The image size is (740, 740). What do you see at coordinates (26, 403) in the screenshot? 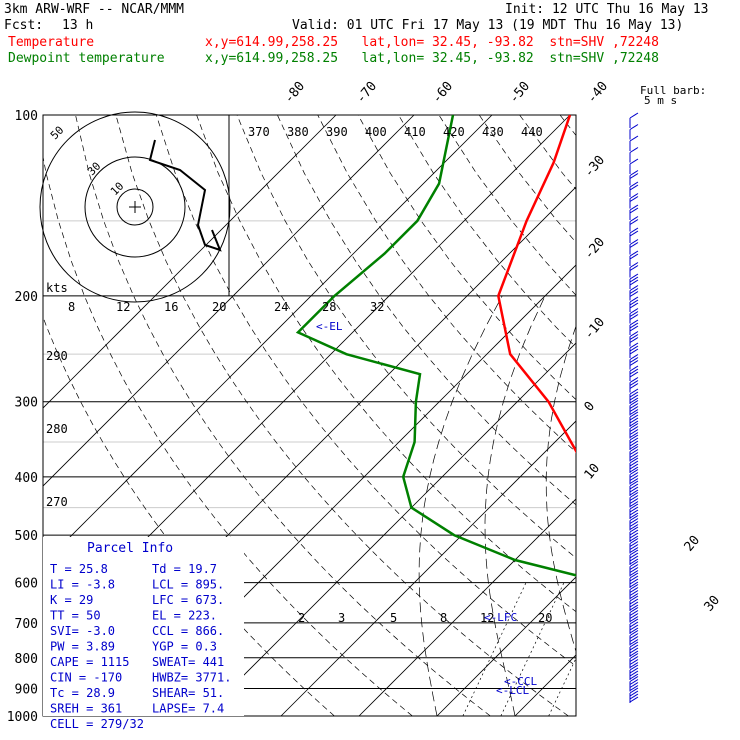
I see `pressure-tick-label: 300` at bounding box center [26, 403].